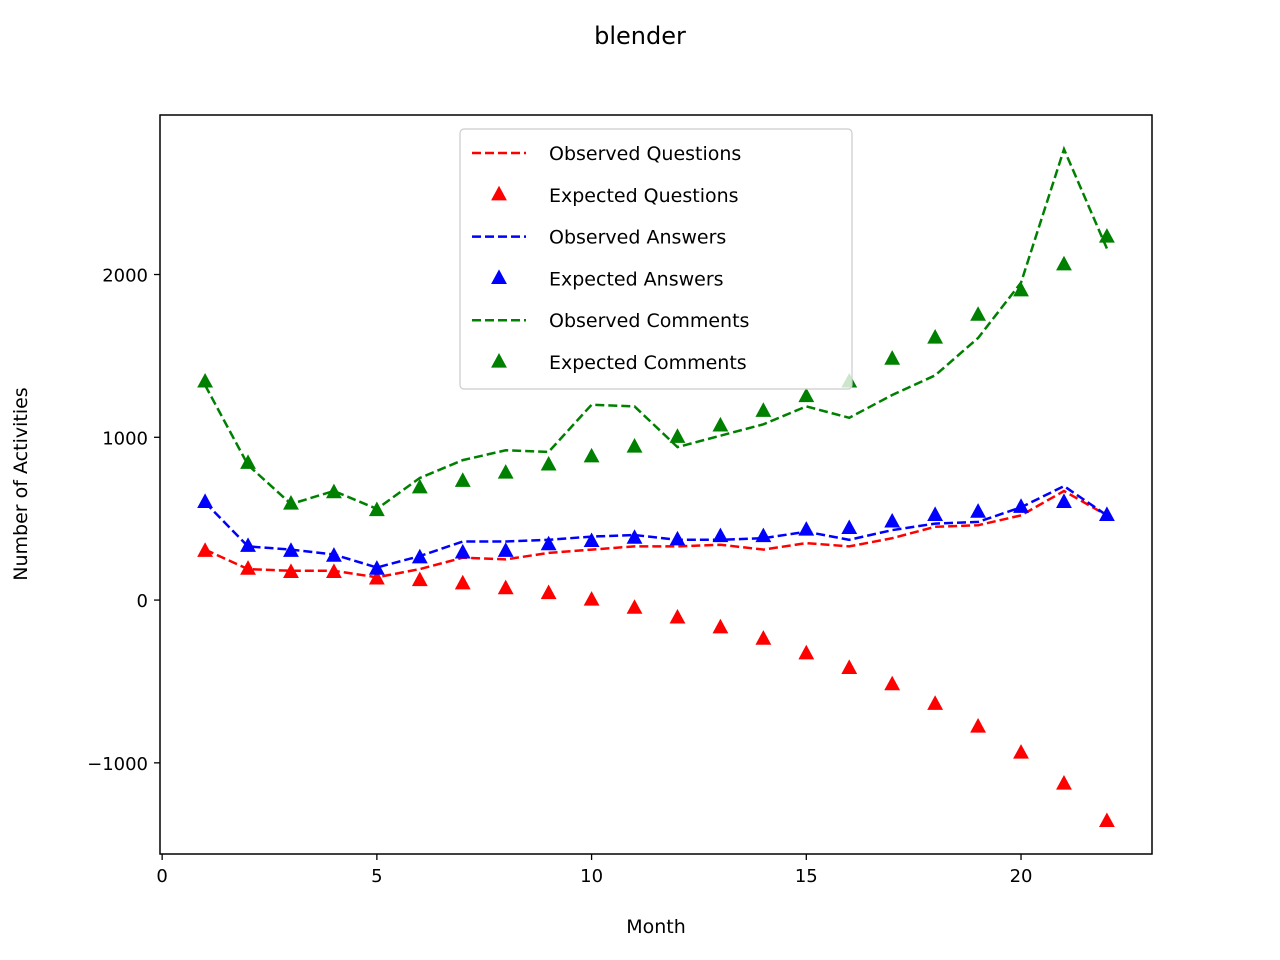 The width and height of the screenshot is (1280, 960). I want to click on legend-item-1: Expected Questions, so click(615, 196).